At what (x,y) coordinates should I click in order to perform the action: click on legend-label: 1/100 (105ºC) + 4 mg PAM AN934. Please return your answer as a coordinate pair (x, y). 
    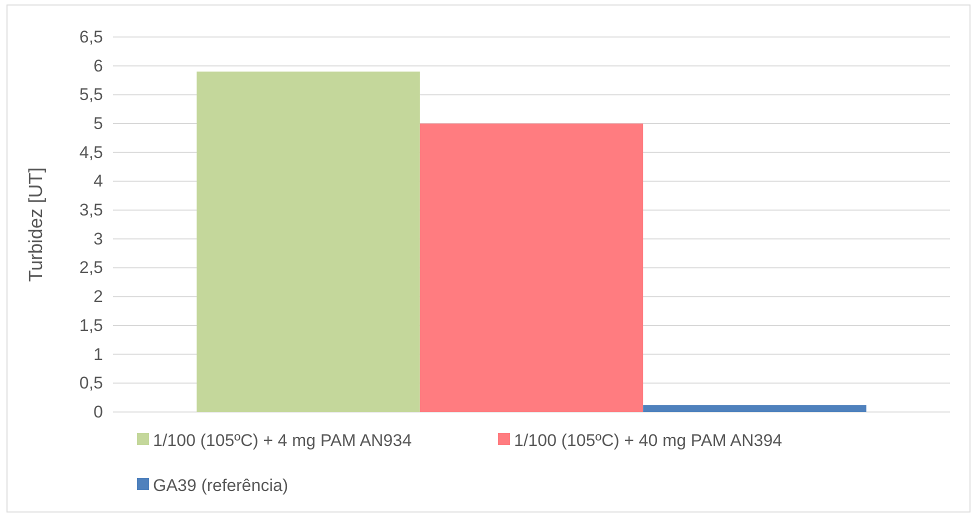
    Looking at the image, I should click on (282, 440).